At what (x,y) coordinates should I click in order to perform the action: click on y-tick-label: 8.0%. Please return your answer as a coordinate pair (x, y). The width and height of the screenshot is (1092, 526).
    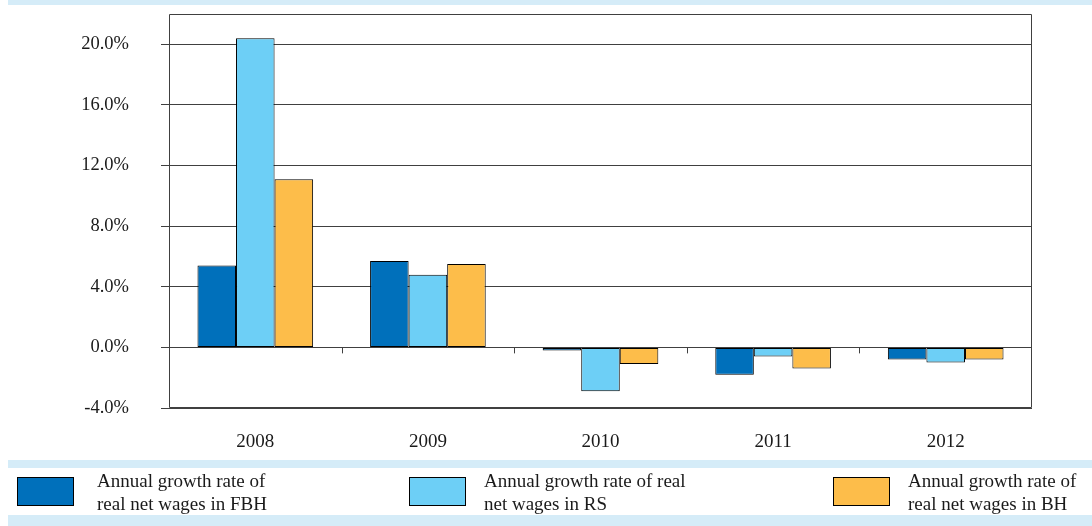
    Looking at the image, I should click on (109, 225).